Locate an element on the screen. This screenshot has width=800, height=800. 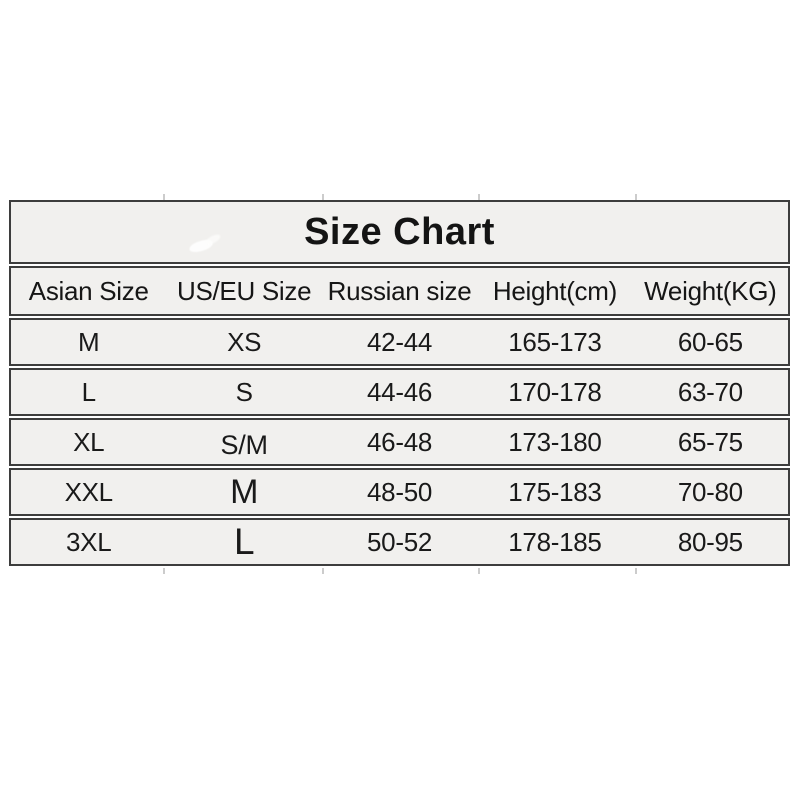
cell-weight: 70-80 is located at coordinates (710, 492).